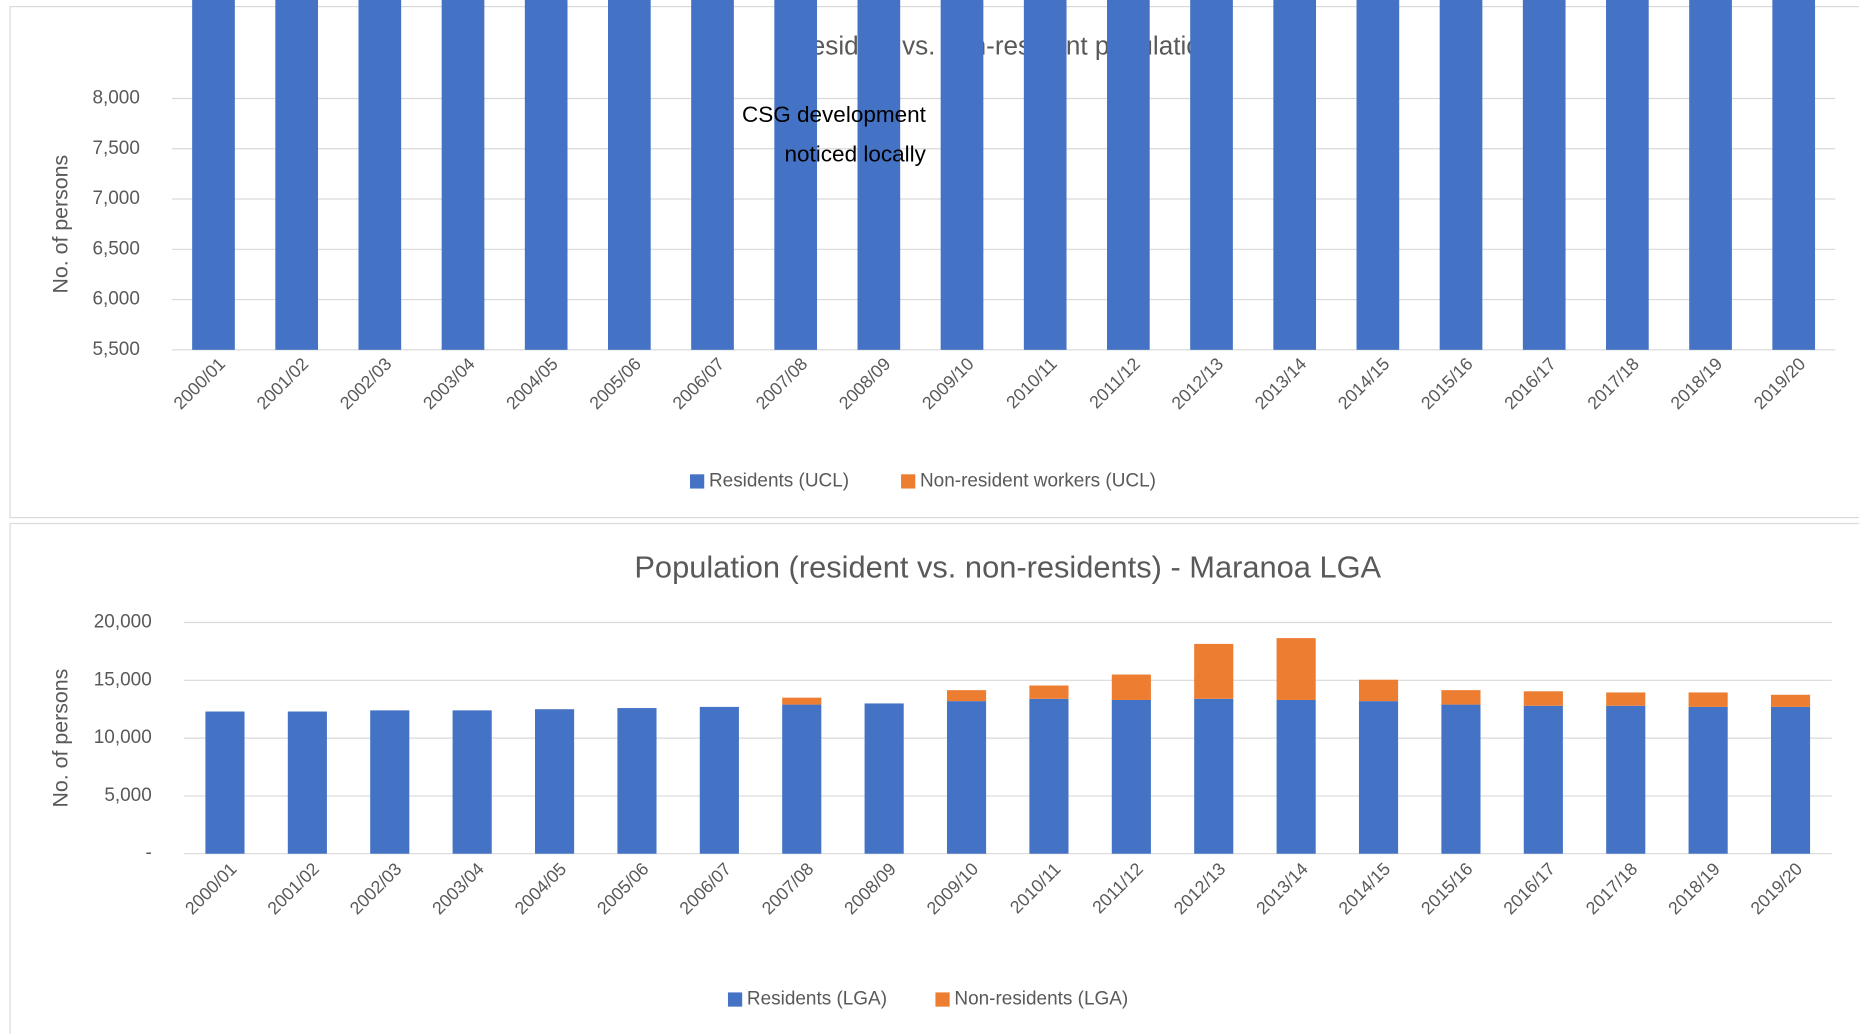 This screenshot has height=1034, width=1859. Describe the element at coordinates (779, 480) in the screenshot. I see `legend-label: Residents (UCL)` at that location.